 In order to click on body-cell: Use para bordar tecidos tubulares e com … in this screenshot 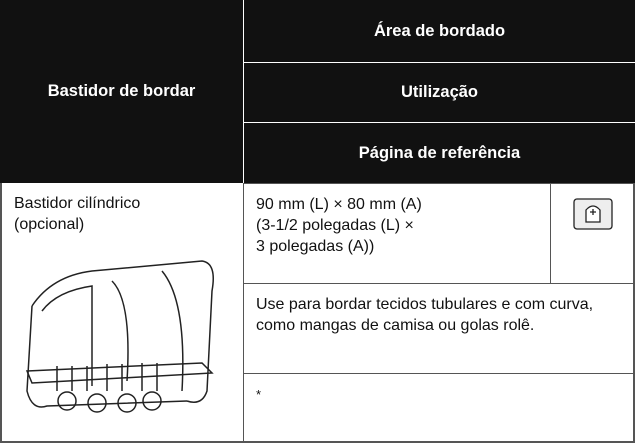, I will do `click(439, 328)`.